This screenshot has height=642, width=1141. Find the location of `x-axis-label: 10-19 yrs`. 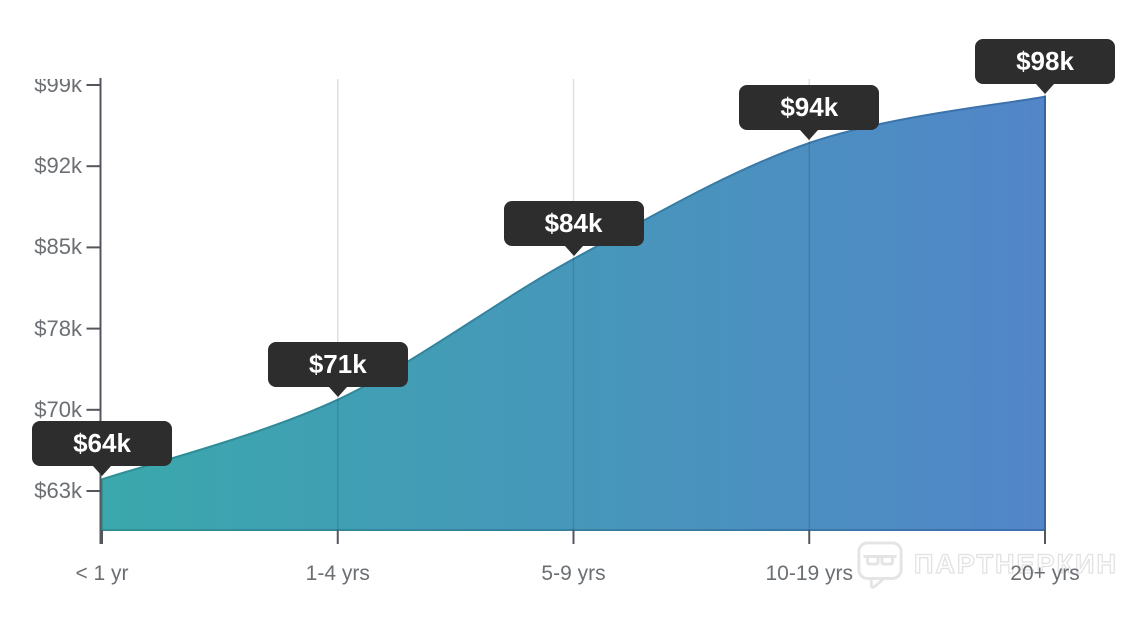

x-axis-label: 10-19 yrs is located at coordinates (809, 573).